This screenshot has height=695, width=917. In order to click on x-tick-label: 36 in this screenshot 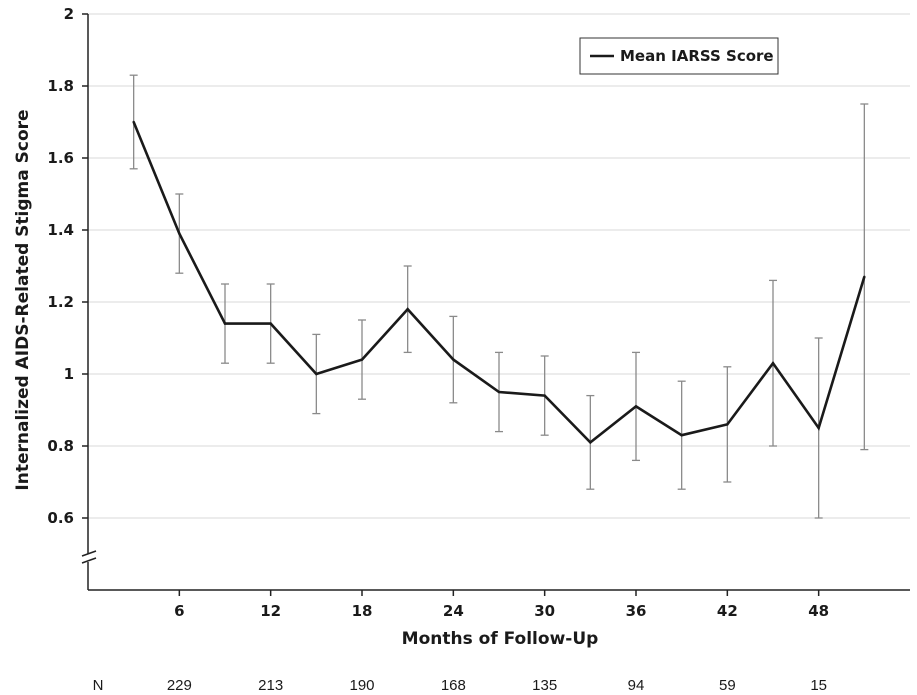, I will do `click(636, 611)`.